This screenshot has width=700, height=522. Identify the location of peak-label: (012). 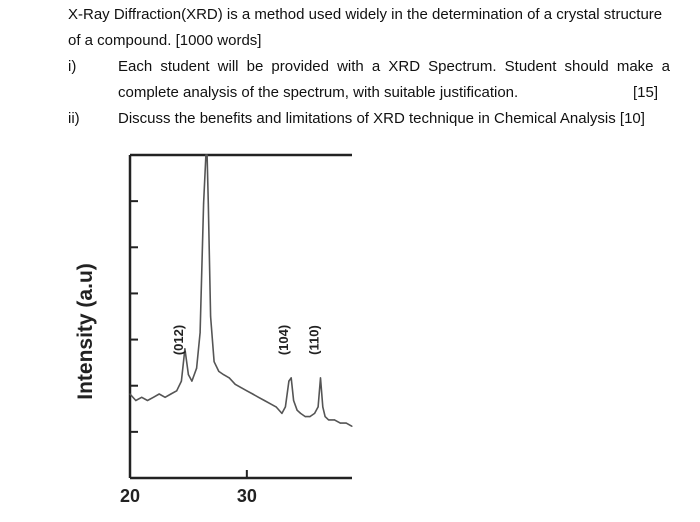
(178, 340).